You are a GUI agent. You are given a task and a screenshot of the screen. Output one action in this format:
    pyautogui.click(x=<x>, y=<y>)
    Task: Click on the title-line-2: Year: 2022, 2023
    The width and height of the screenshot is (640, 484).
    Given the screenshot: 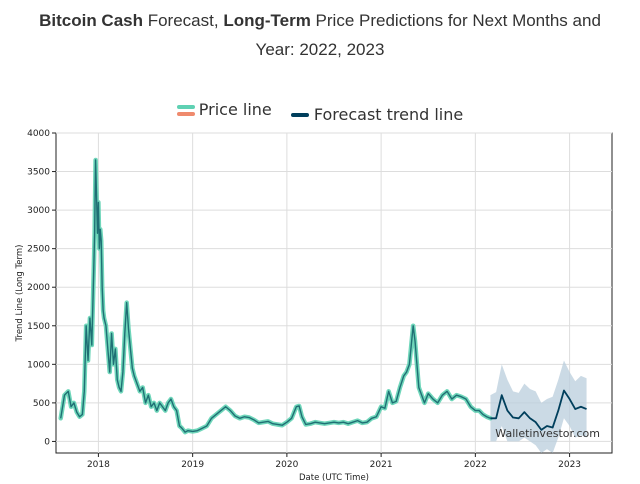 What is the action you would take?
    pyautogui.click(x=320, y=49)
    